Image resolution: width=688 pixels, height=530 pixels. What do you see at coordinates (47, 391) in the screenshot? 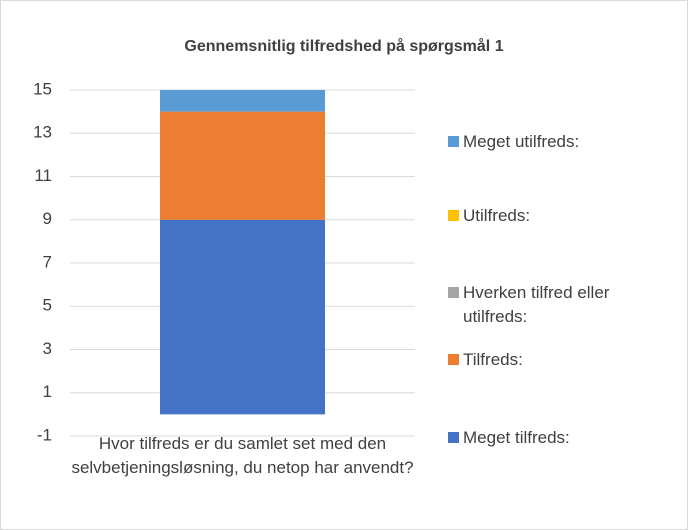
I see `y-tick-label: 1` at bounding box center [47, 391].